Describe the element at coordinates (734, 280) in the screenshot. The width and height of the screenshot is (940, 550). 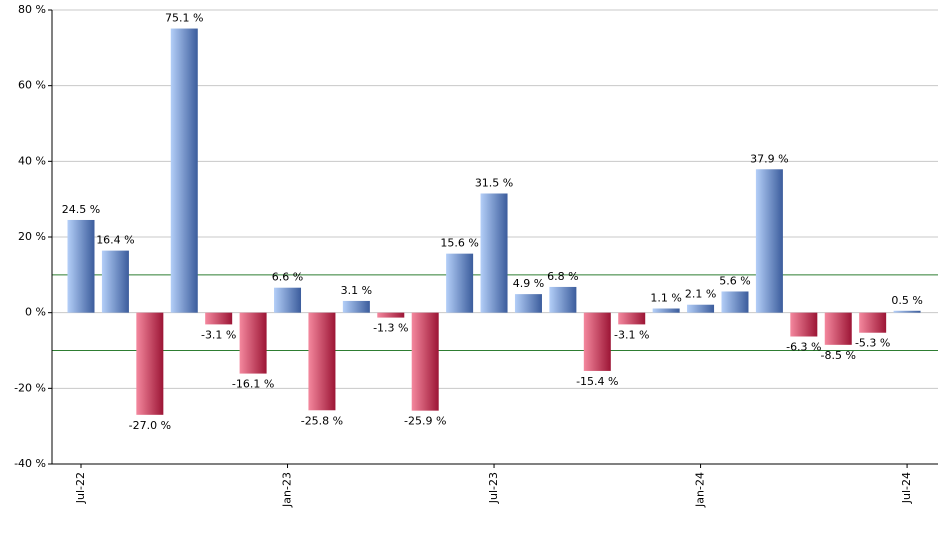
I see `data-label: 5.6 %` at that location.